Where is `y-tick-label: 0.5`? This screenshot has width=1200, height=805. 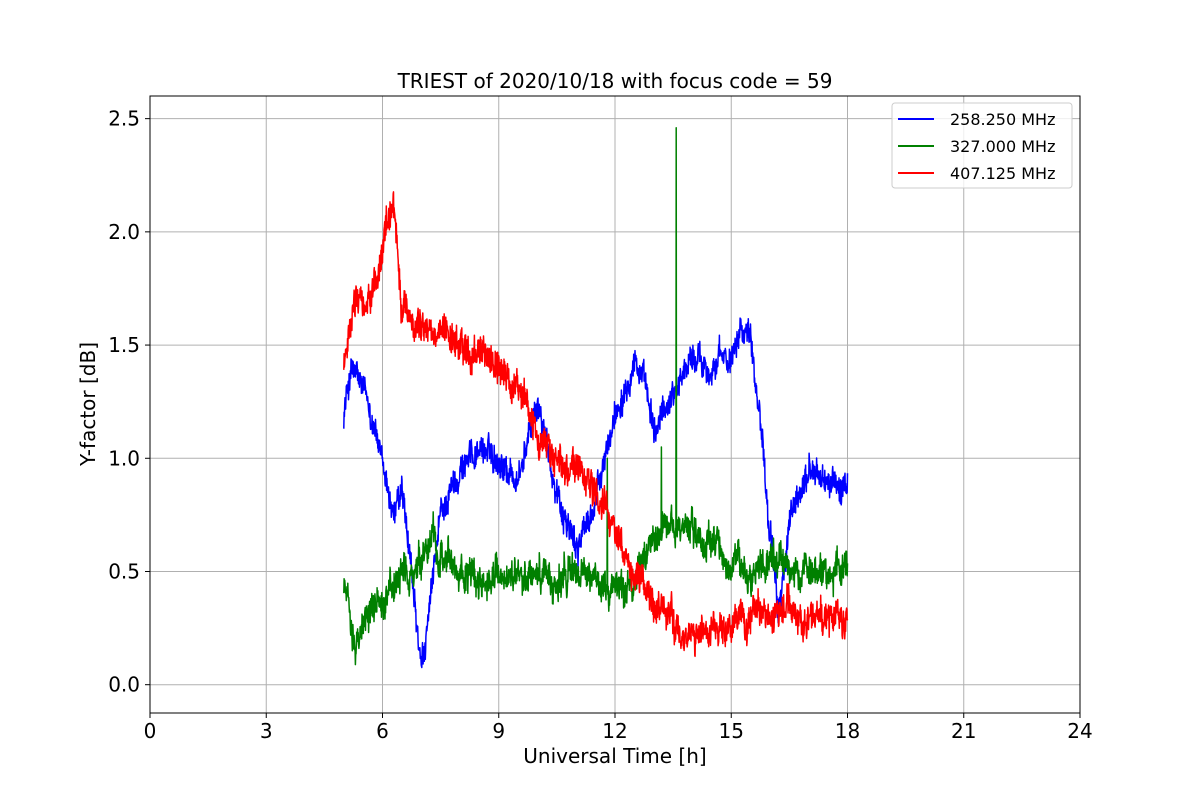
y-tick-label: 0.5 is located at coordinates (124, 571).